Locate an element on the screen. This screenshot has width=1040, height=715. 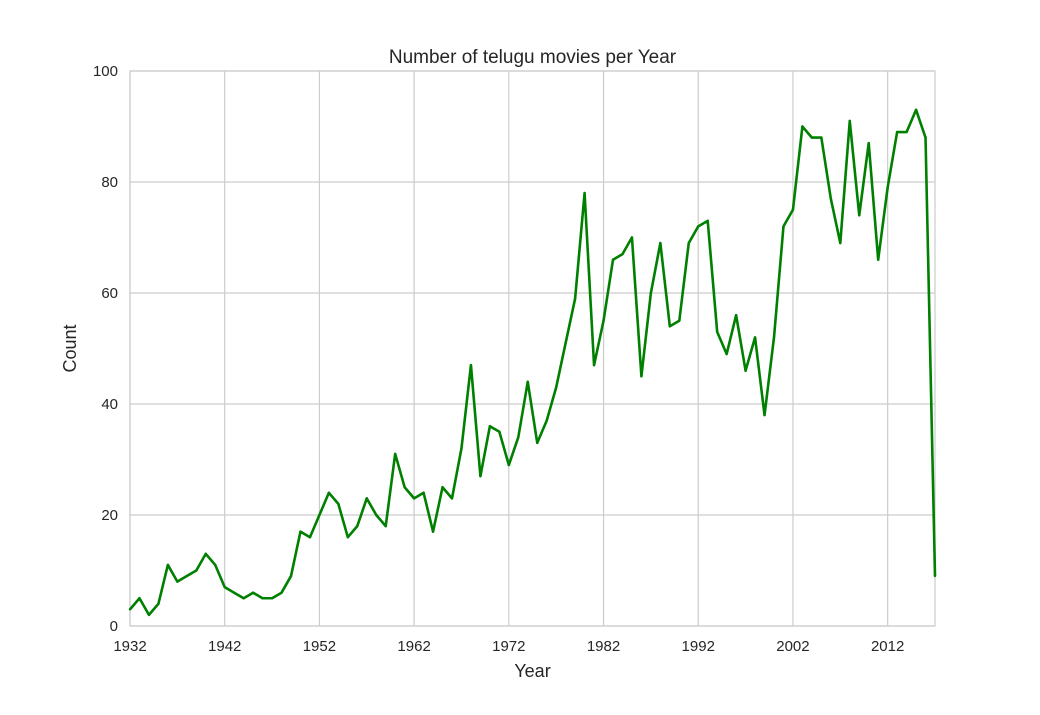
y-axis-title: Count is located at coordinates (70, 348).